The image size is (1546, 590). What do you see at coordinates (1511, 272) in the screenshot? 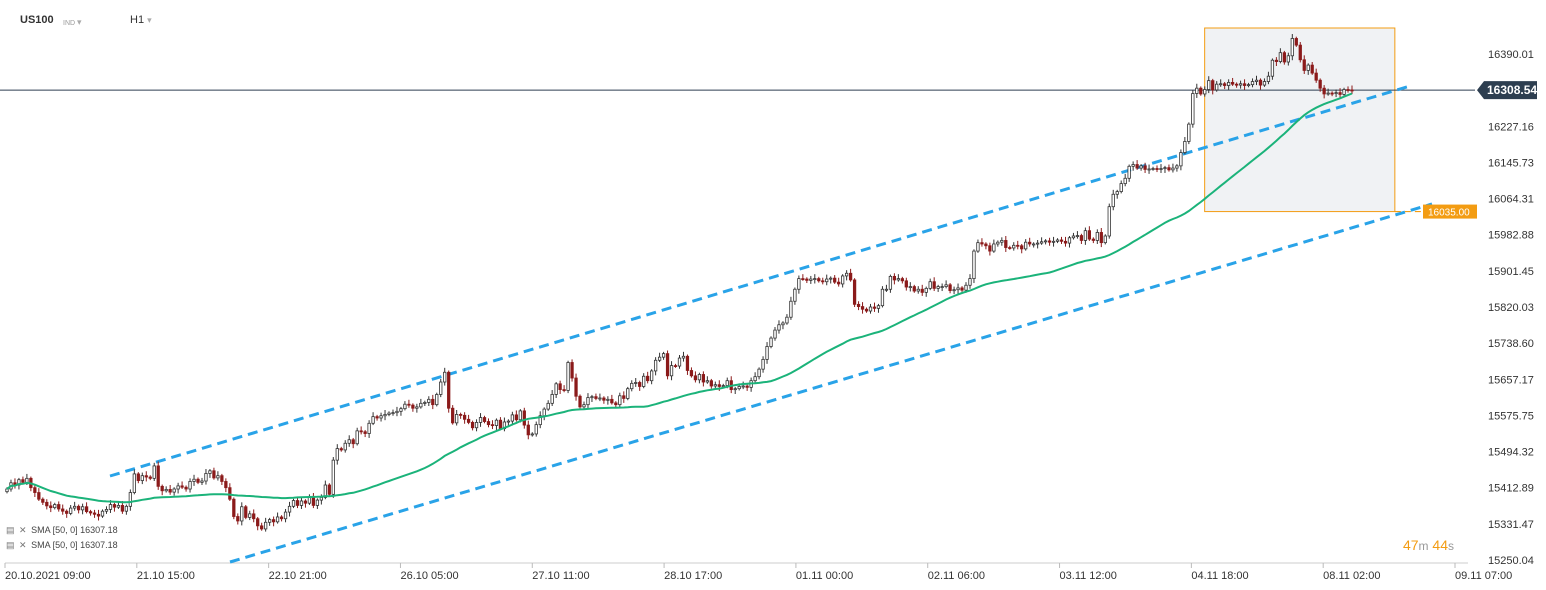
I see `y-tick-label: 15901.45` at bounding box center [1511, 272].